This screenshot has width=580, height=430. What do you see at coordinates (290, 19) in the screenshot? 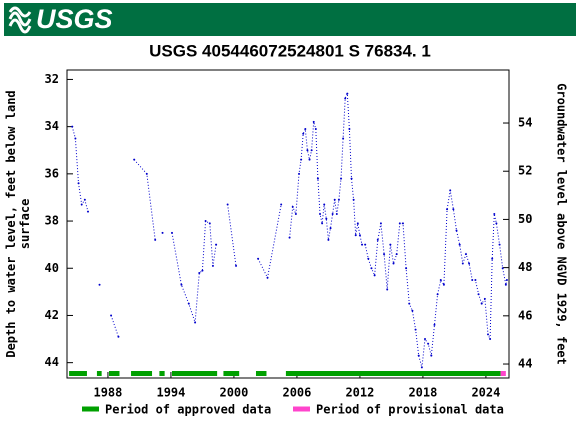
I see `header-bar` at bounding box center [290, 19].